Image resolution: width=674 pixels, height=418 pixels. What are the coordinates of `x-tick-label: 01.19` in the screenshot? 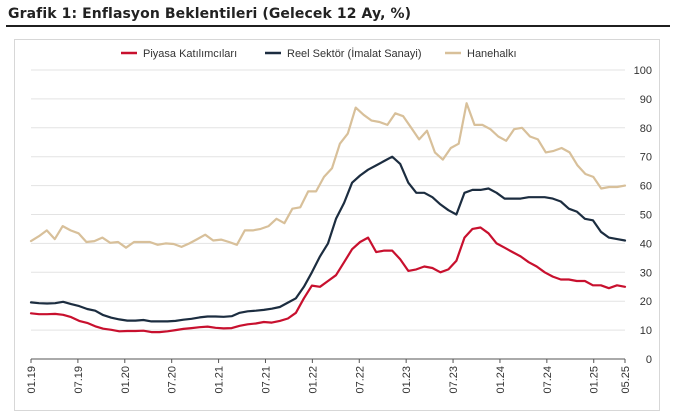 It's located at (32, 380).